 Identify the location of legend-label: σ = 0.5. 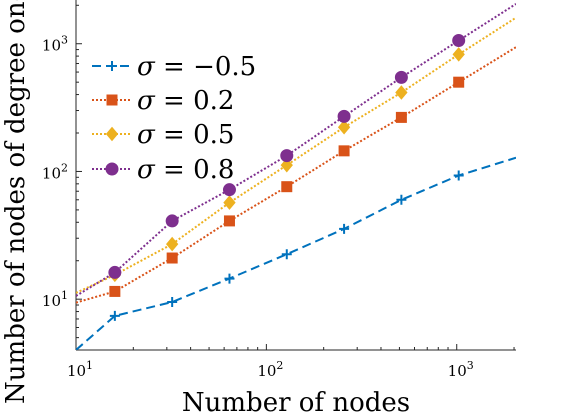
(185, 135).